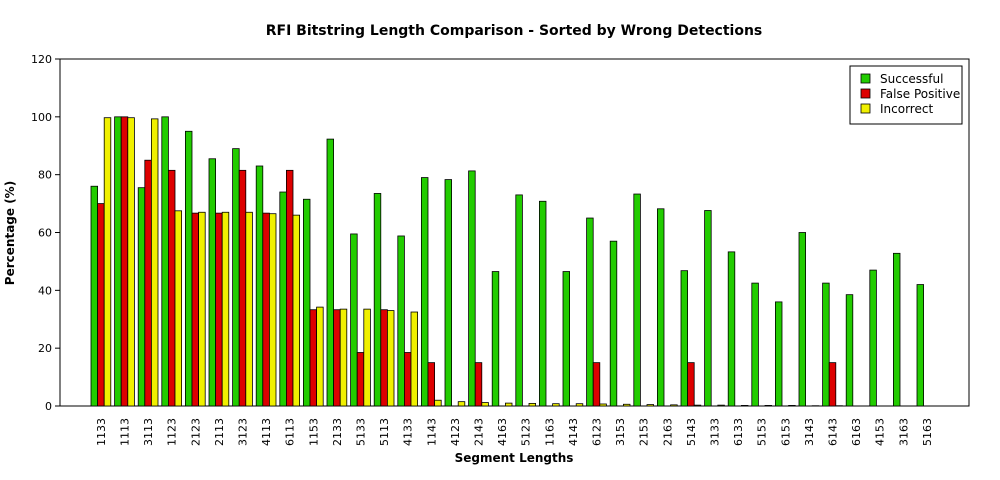 The height and width of the screenshot is (480, 1000). What do you see at coordinates (219, 432) in the screenshot?
I see `x-tick-label: 2113` at bounding box center [219, 432].